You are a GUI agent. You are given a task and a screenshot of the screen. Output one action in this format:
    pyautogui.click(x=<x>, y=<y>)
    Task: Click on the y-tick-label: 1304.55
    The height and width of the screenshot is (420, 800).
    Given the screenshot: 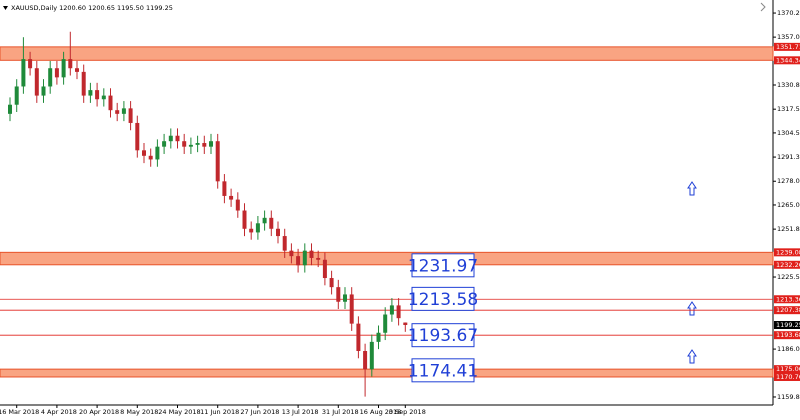 What is the action you would take?
    pyautogui.click(x=788, y=133)
    